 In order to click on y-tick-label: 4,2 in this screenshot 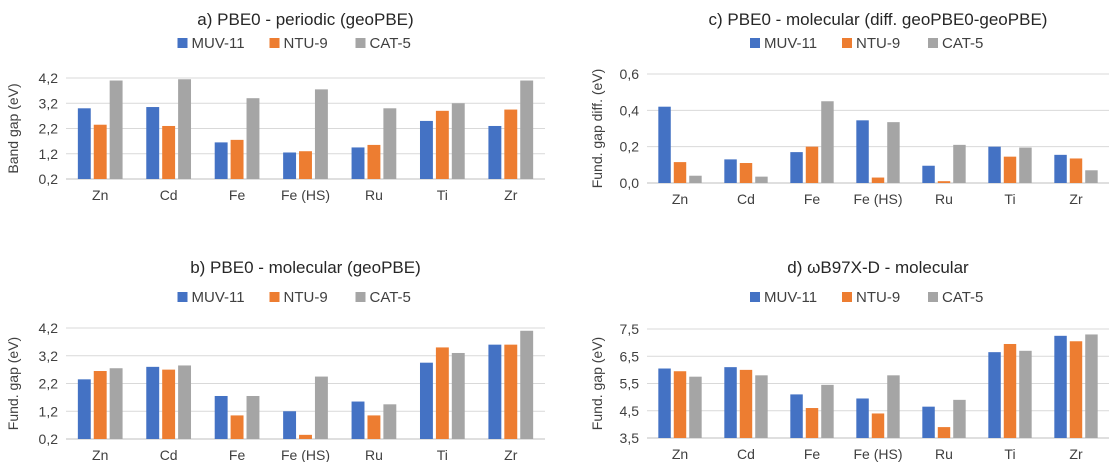, I will do `click(49, 328)`.